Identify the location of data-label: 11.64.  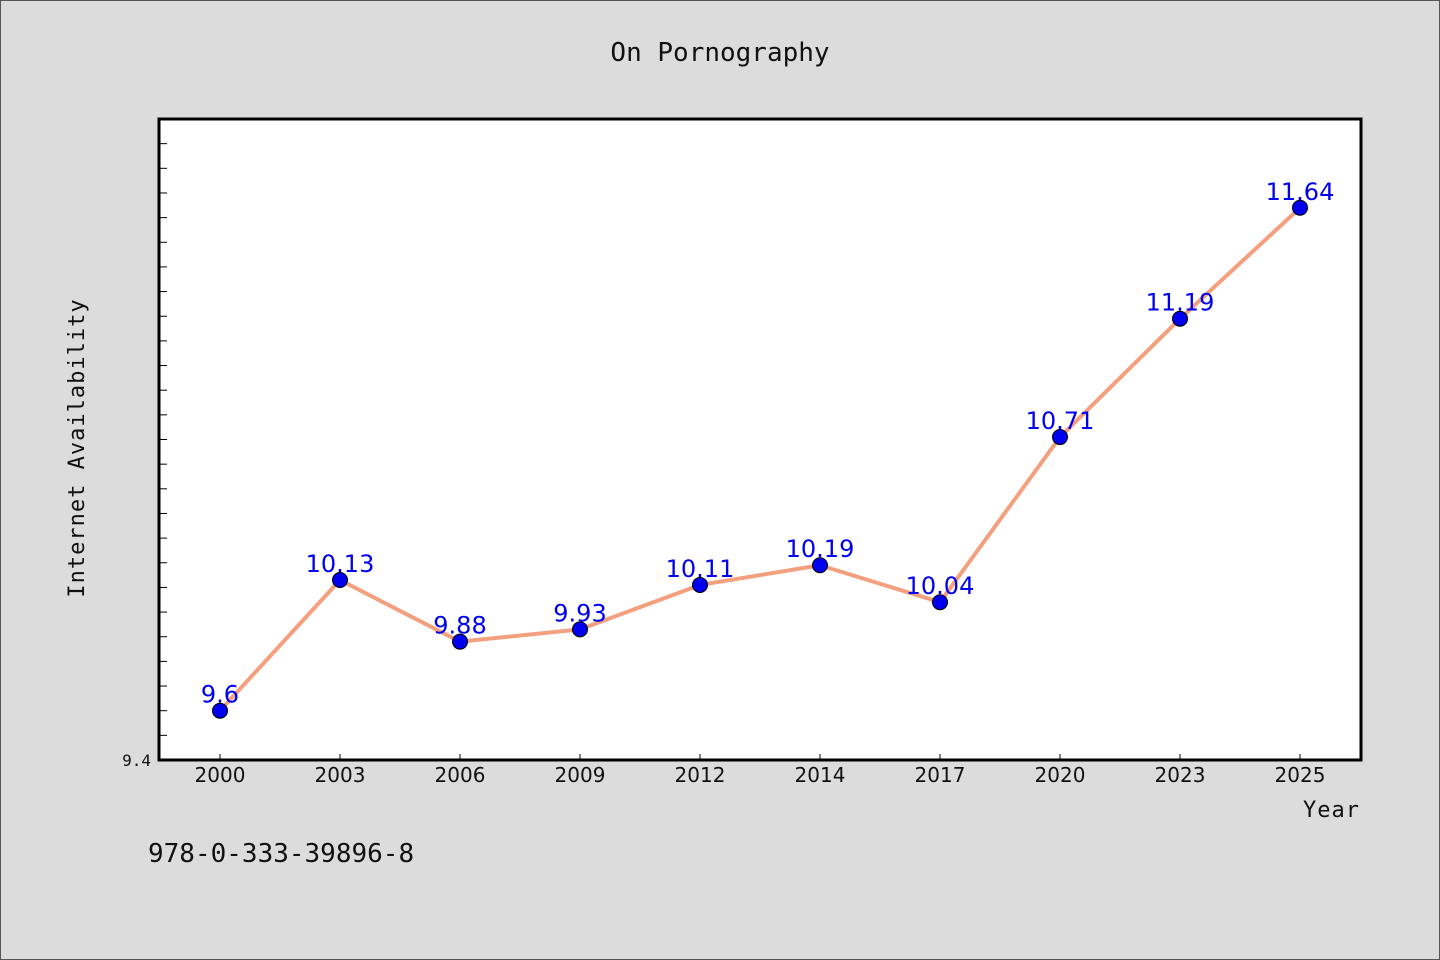
(1300, 192).